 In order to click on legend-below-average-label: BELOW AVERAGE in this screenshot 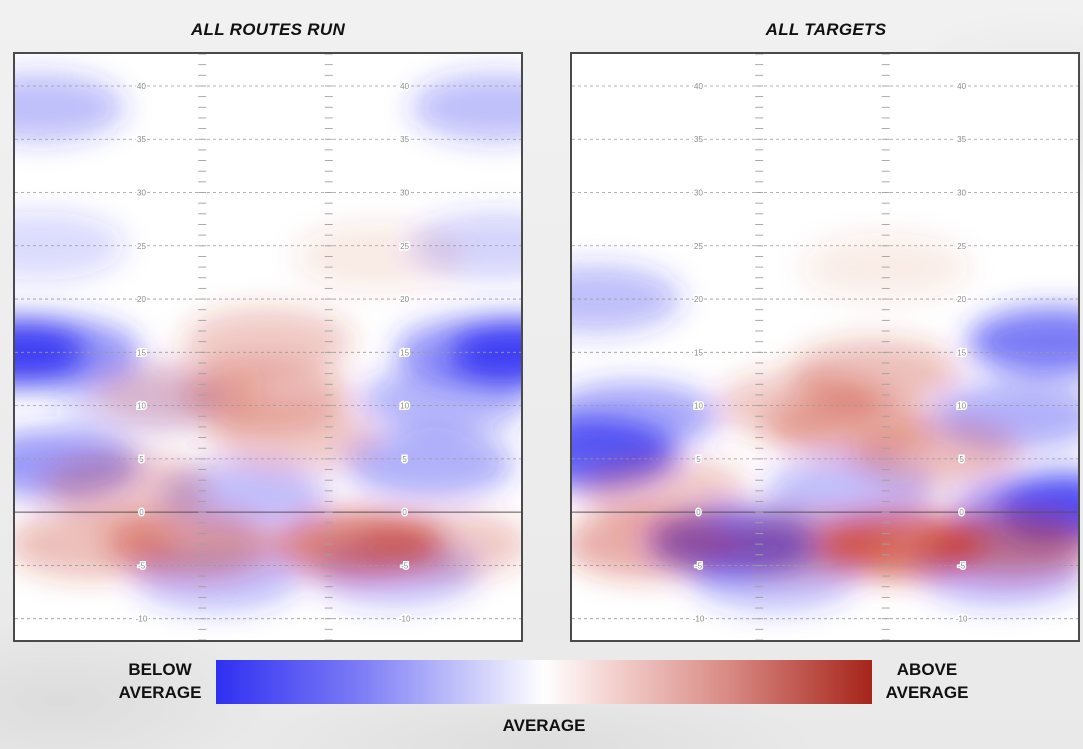, I will do `click(160, 681)`.